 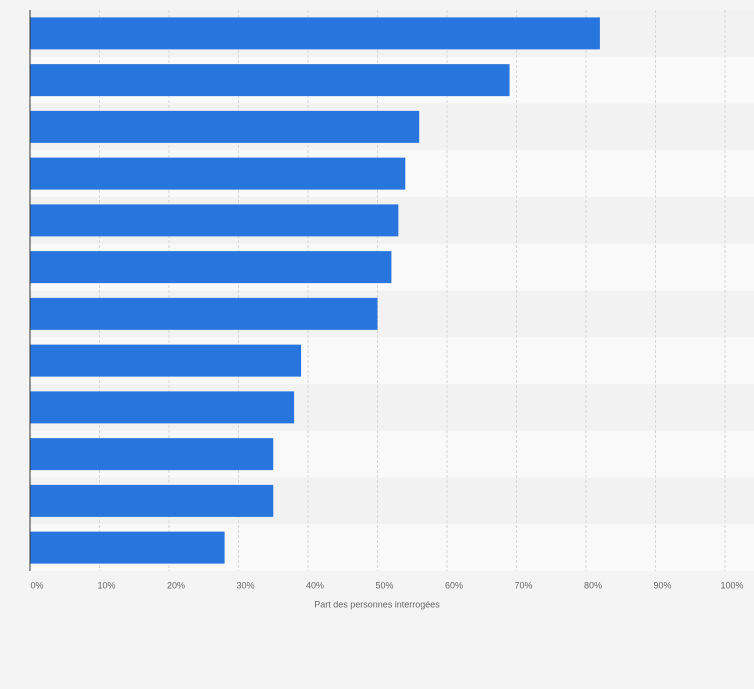 What do you see at coordinates (36, 585) in the screenshot?
I see `x-tick-label: 0%` at bounding box center [36, 585].